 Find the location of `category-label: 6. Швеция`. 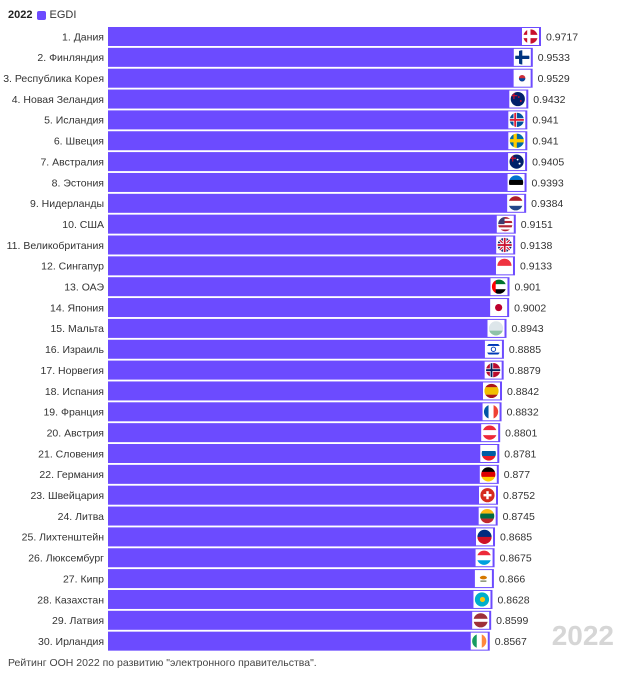

category-label: 6. Швеция is located at coordinates (79, 142).